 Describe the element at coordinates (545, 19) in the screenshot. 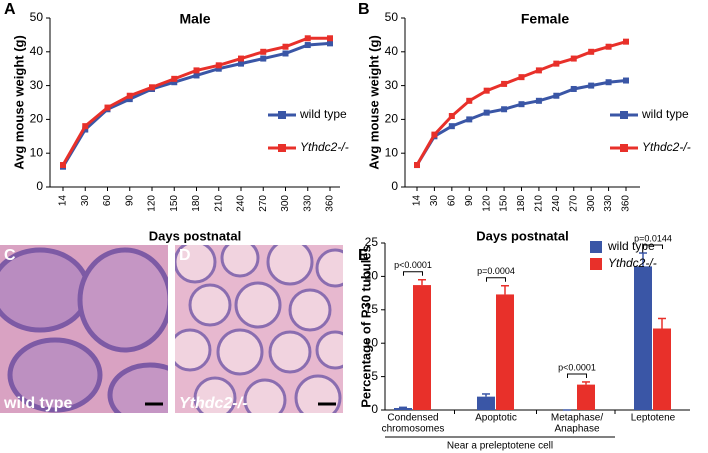

I see `chart-title: Female` at that location.